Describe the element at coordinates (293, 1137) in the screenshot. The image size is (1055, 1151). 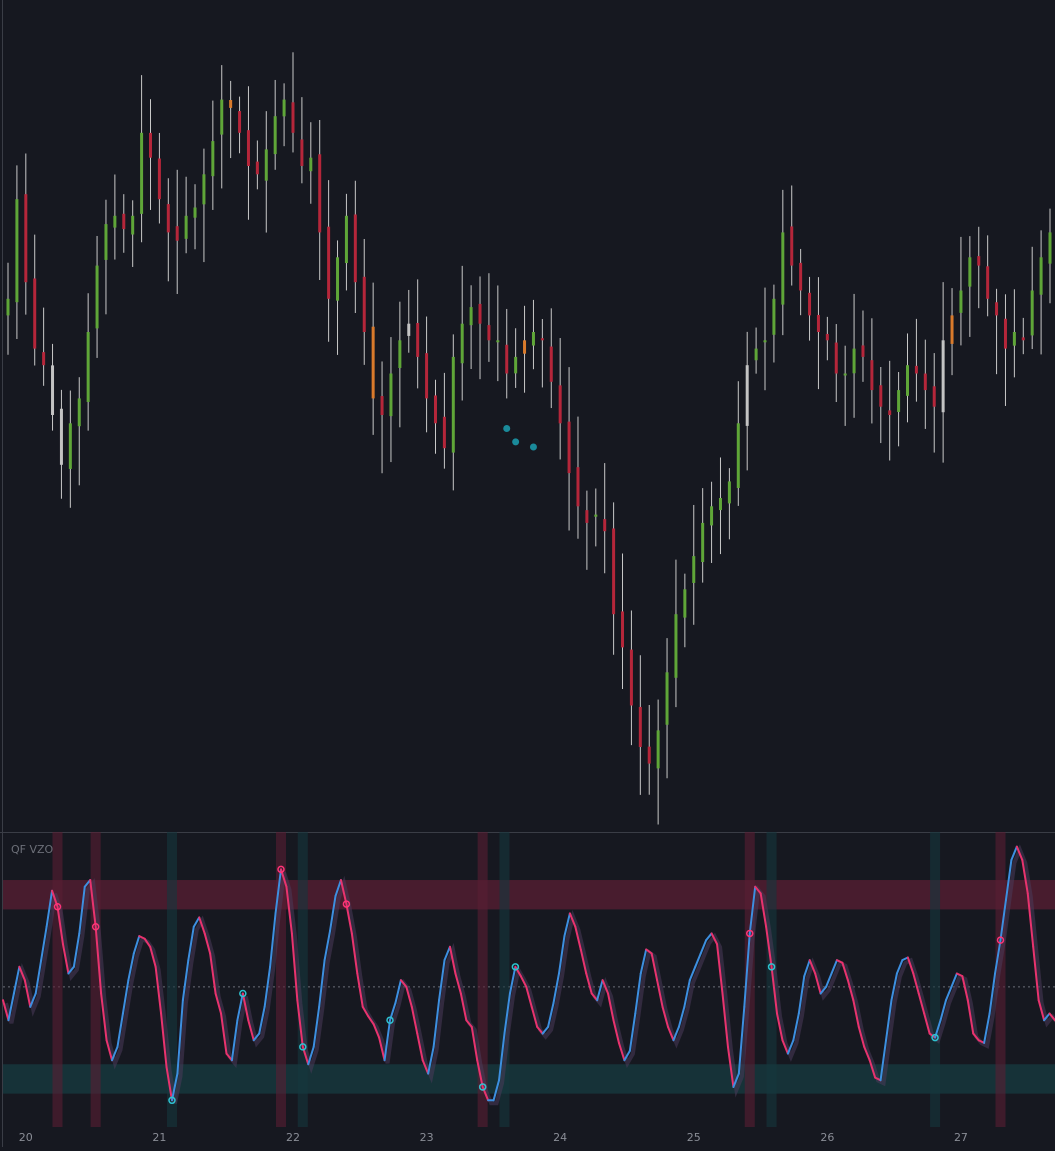
I see `time-tick-label: 22` at that location.